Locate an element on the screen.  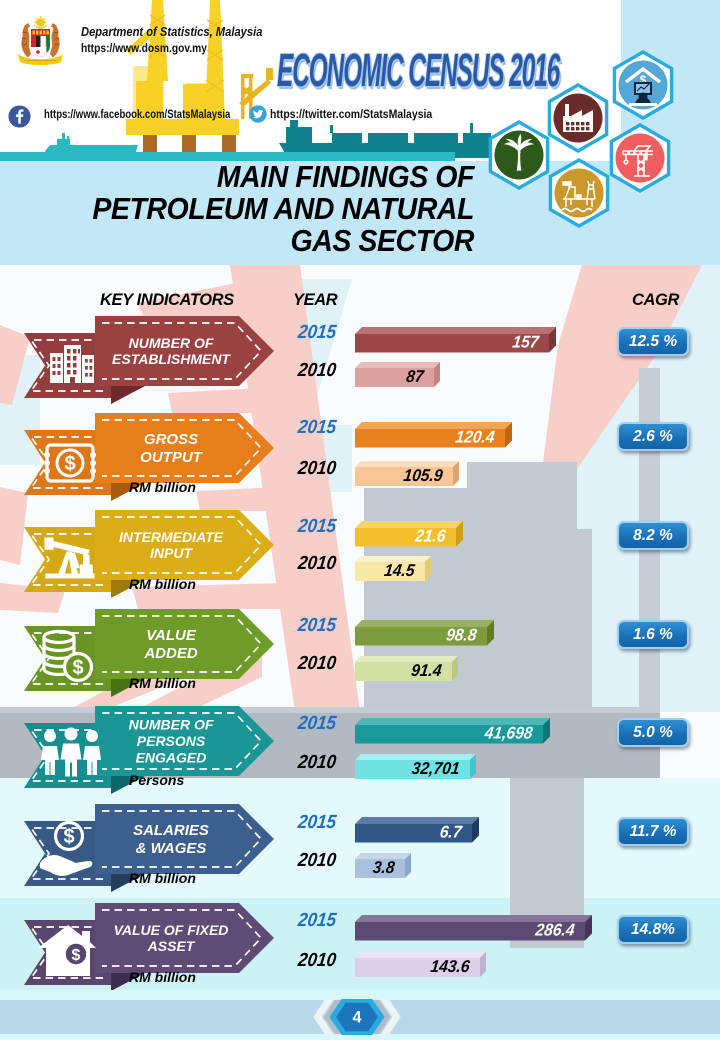
svg-text: 6.7 is located at coordinates (451, 832).